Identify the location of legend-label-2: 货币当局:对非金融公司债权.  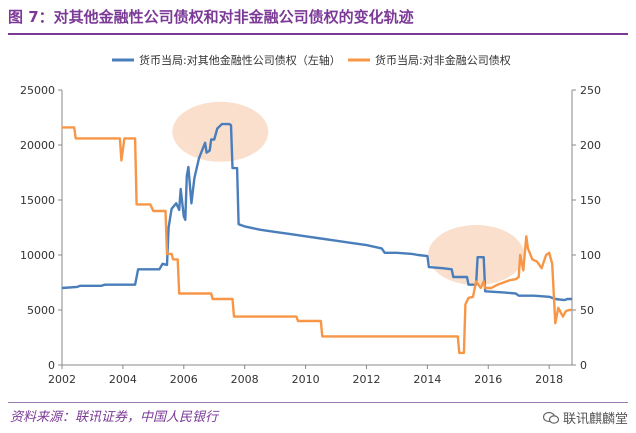
(443, 60).